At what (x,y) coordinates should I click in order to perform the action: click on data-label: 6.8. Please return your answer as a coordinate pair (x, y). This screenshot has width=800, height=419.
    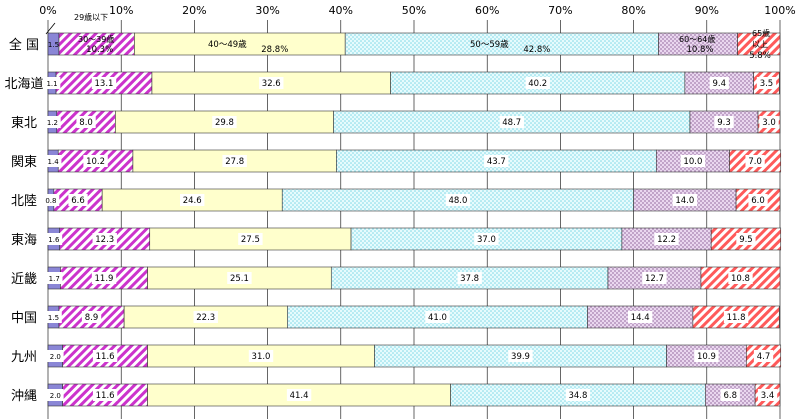
    Looking at the image, I should click on (730, 396).